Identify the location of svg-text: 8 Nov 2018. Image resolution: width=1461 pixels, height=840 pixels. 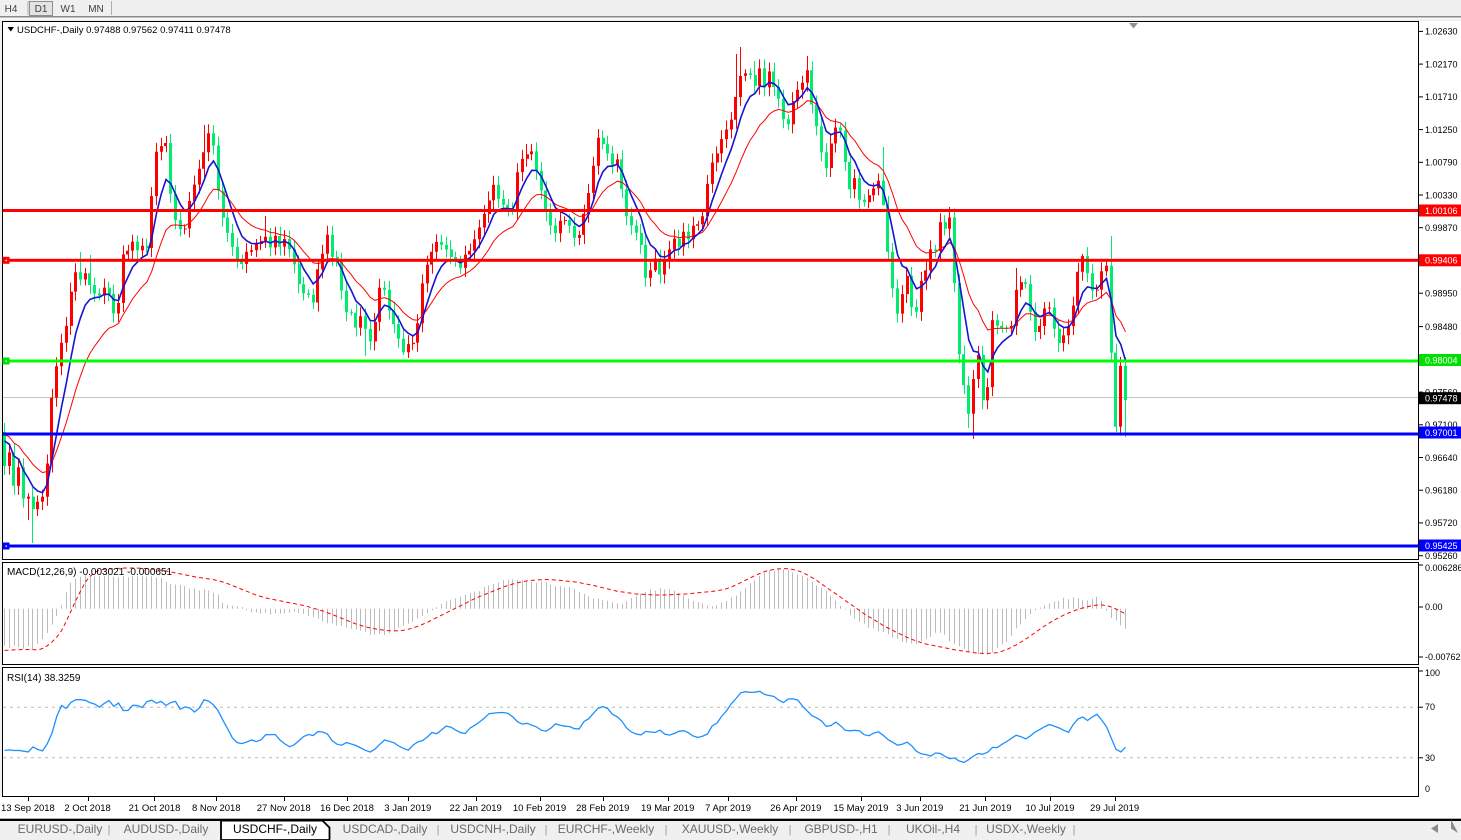
(216, 808).